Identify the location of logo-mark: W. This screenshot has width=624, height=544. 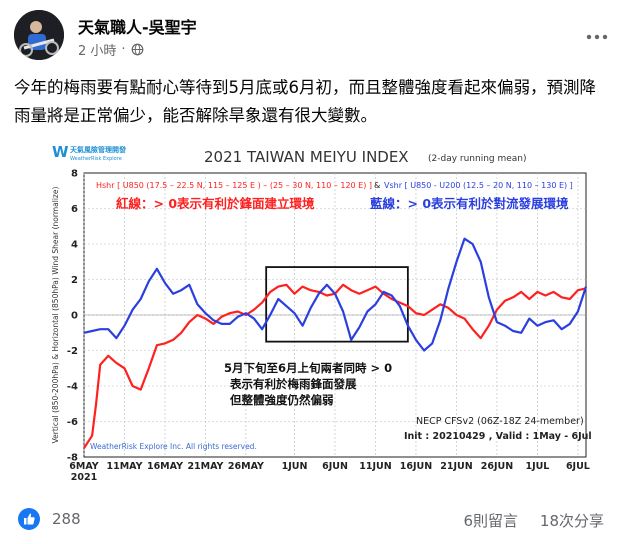
(60, 152).